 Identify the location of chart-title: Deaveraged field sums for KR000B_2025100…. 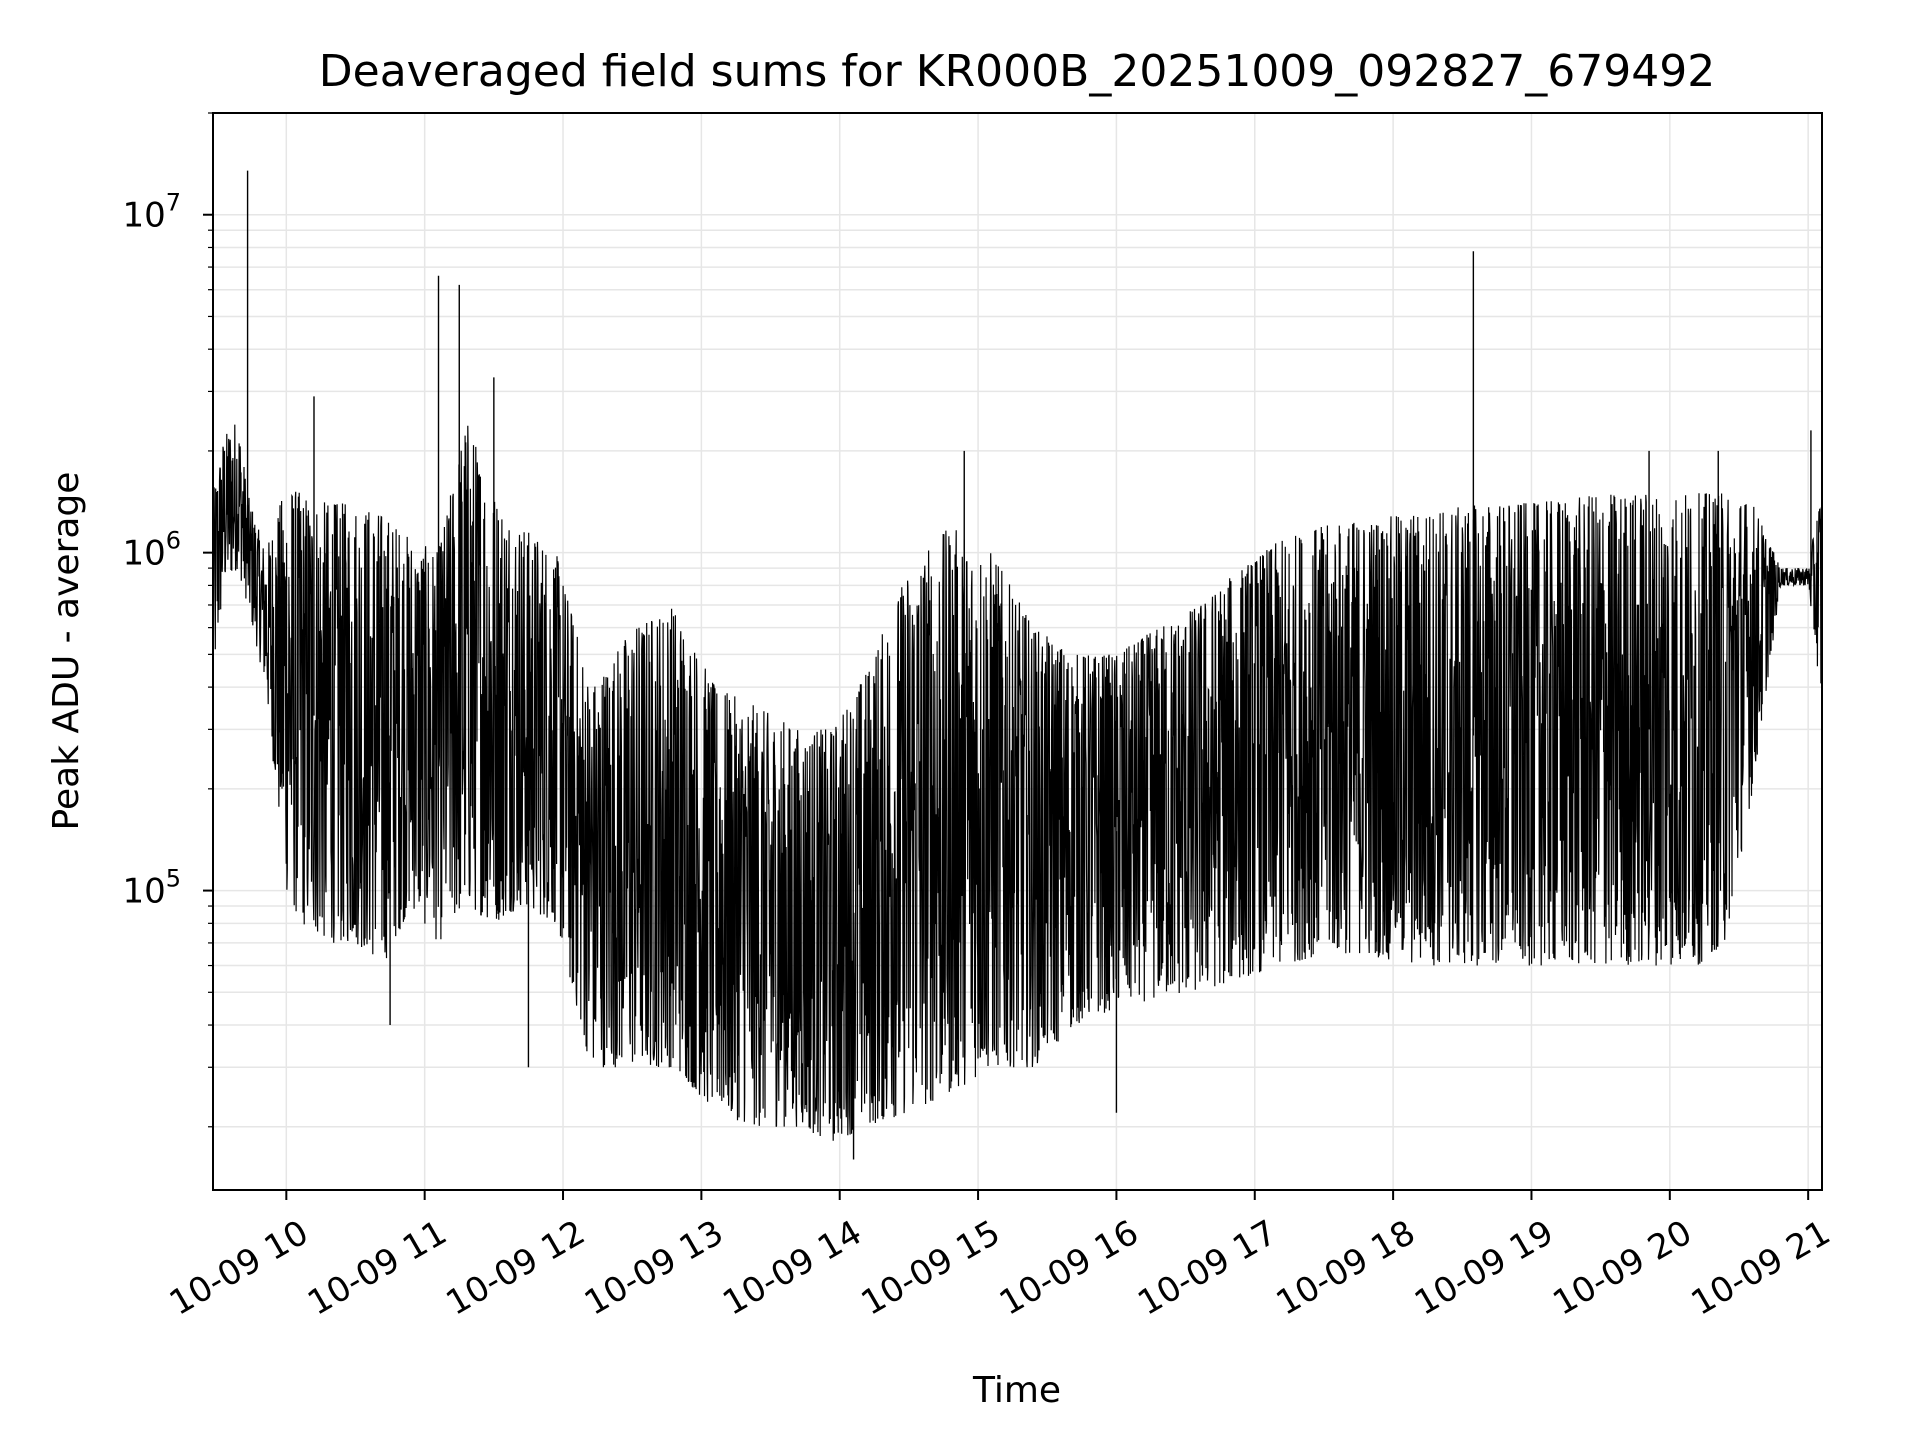
(1017, 71).